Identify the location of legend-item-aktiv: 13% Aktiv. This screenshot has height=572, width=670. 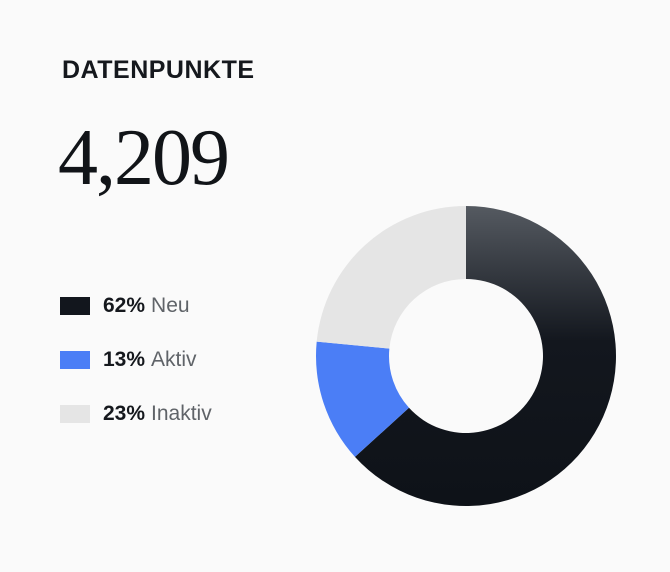
(136, 360).